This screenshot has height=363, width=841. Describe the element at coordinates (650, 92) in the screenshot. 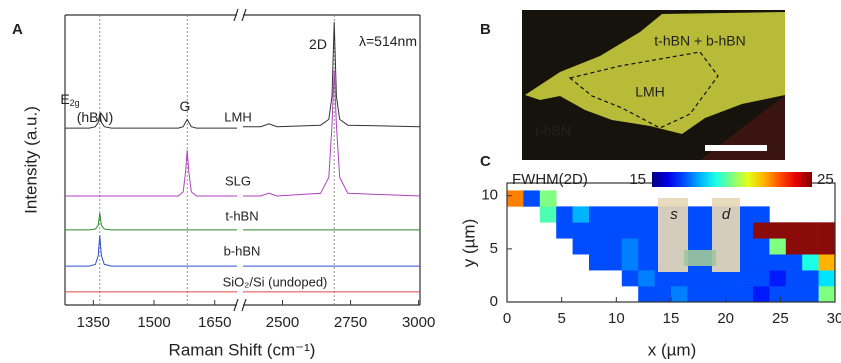

I see `image-label: LMH` at that location.